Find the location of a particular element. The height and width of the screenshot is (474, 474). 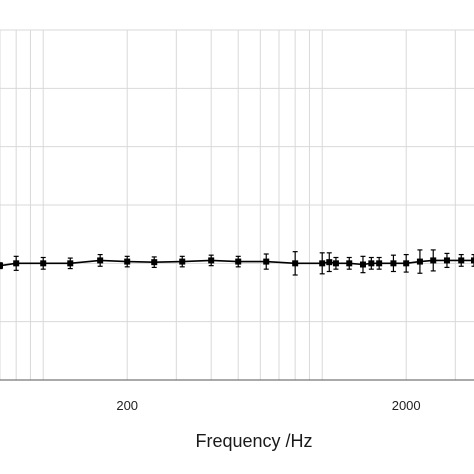

error-bar is located at coordinates (472, 260).